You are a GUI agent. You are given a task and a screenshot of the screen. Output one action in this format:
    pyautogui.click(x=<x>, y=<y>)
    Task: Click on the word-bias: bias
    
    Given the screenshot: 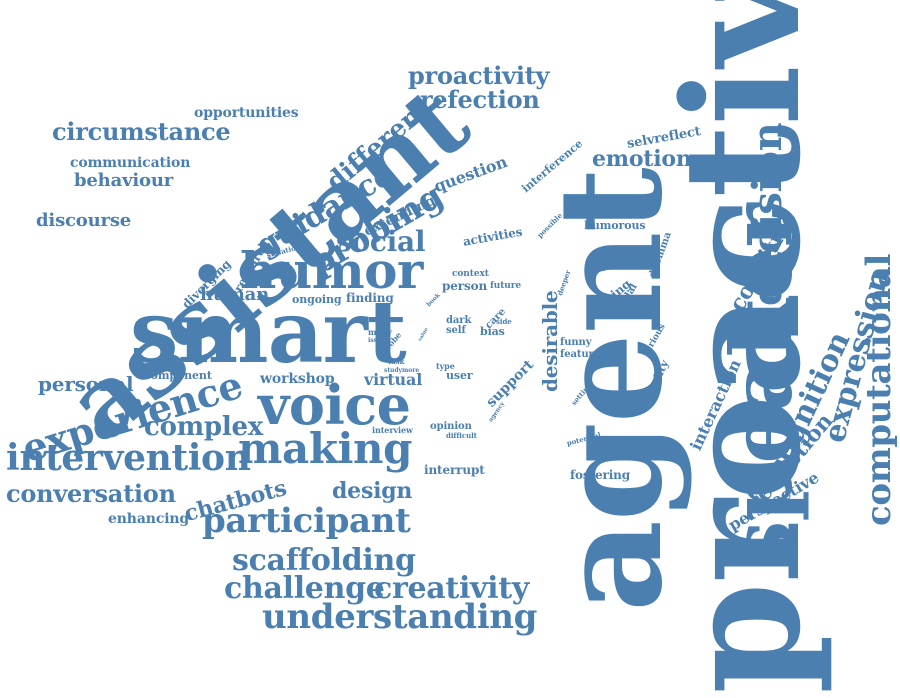 What is the action you would take?
    pyautogui.click(x=492, y=331)
    